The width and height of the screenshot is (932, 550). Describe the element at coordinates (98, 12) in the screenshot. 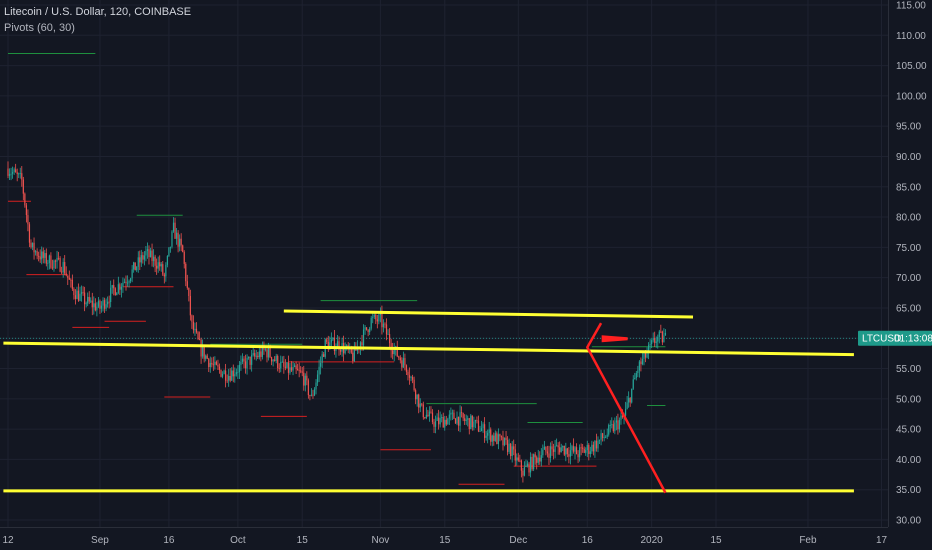

I see `symbol-title: Litecoin / U.S. Dollar, 120, COINBASE` at that location.